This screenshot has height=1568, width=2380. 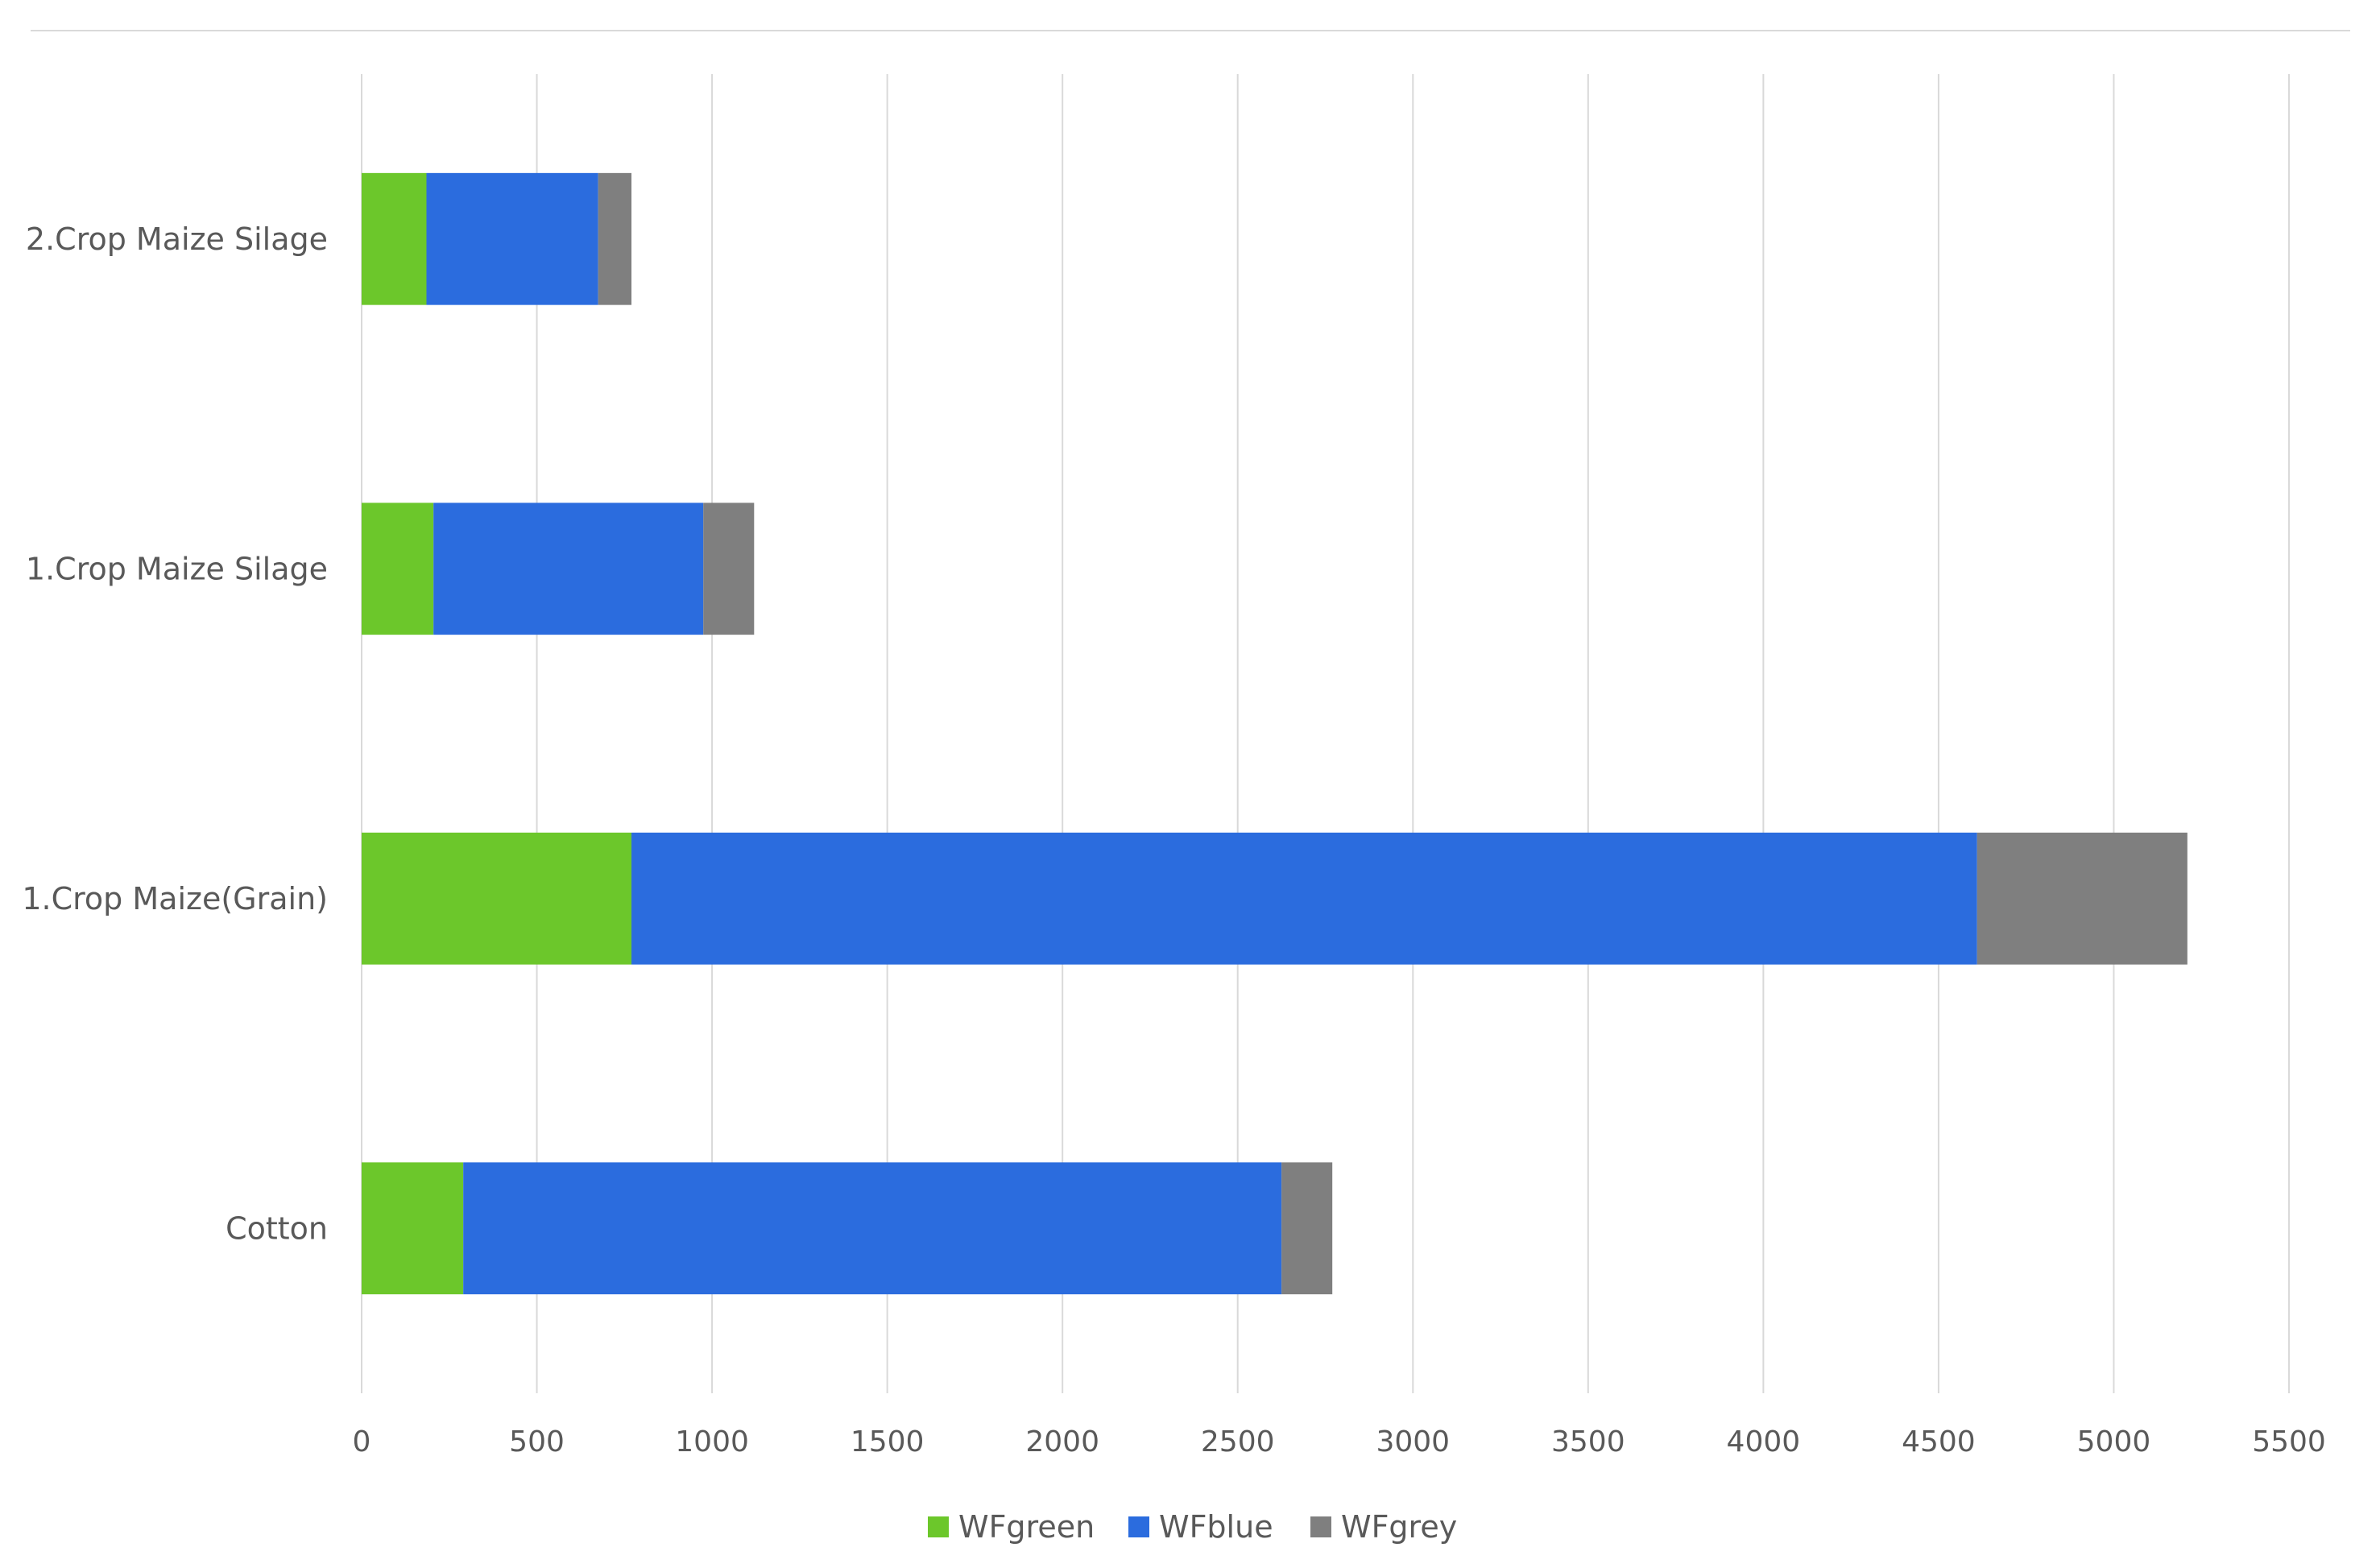 I want to click on legend-label: WFgreen, so click(x=1026, y=1527).